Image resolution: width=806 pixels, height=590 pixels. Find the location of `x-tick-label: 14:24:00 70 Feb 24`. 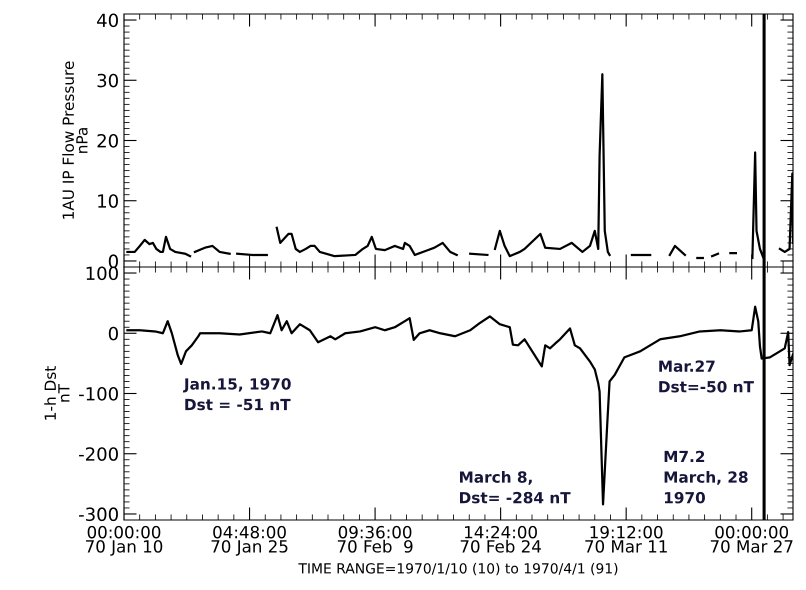

x-tick-label: 14:24:00 70 Feb 24 is located at coordinates (500, 539).